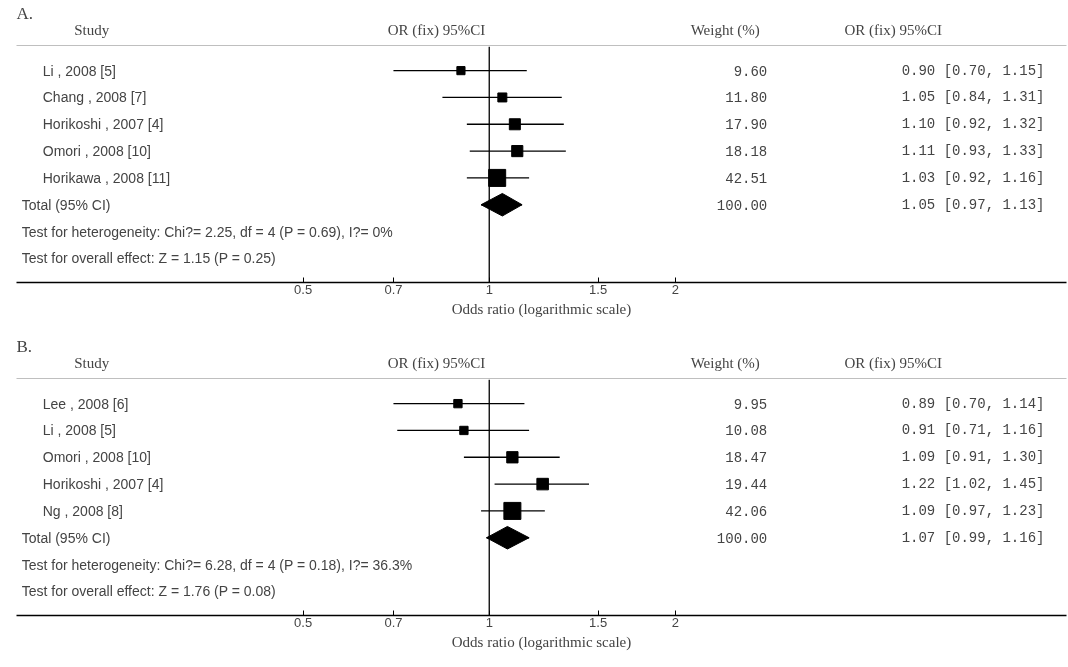  Describe the element at coordinates (973, 403) in the screenshot. I see `annotation: 0.89 [0.70, 1.14]` at that location.